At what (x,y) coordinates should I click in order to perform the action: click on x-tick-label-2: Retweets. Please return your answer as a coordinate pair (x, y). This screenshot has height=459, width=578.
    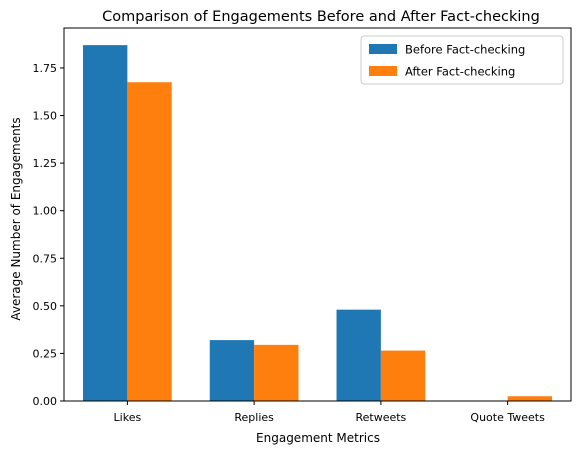
    Looking at the image, I should click on (380, 417).